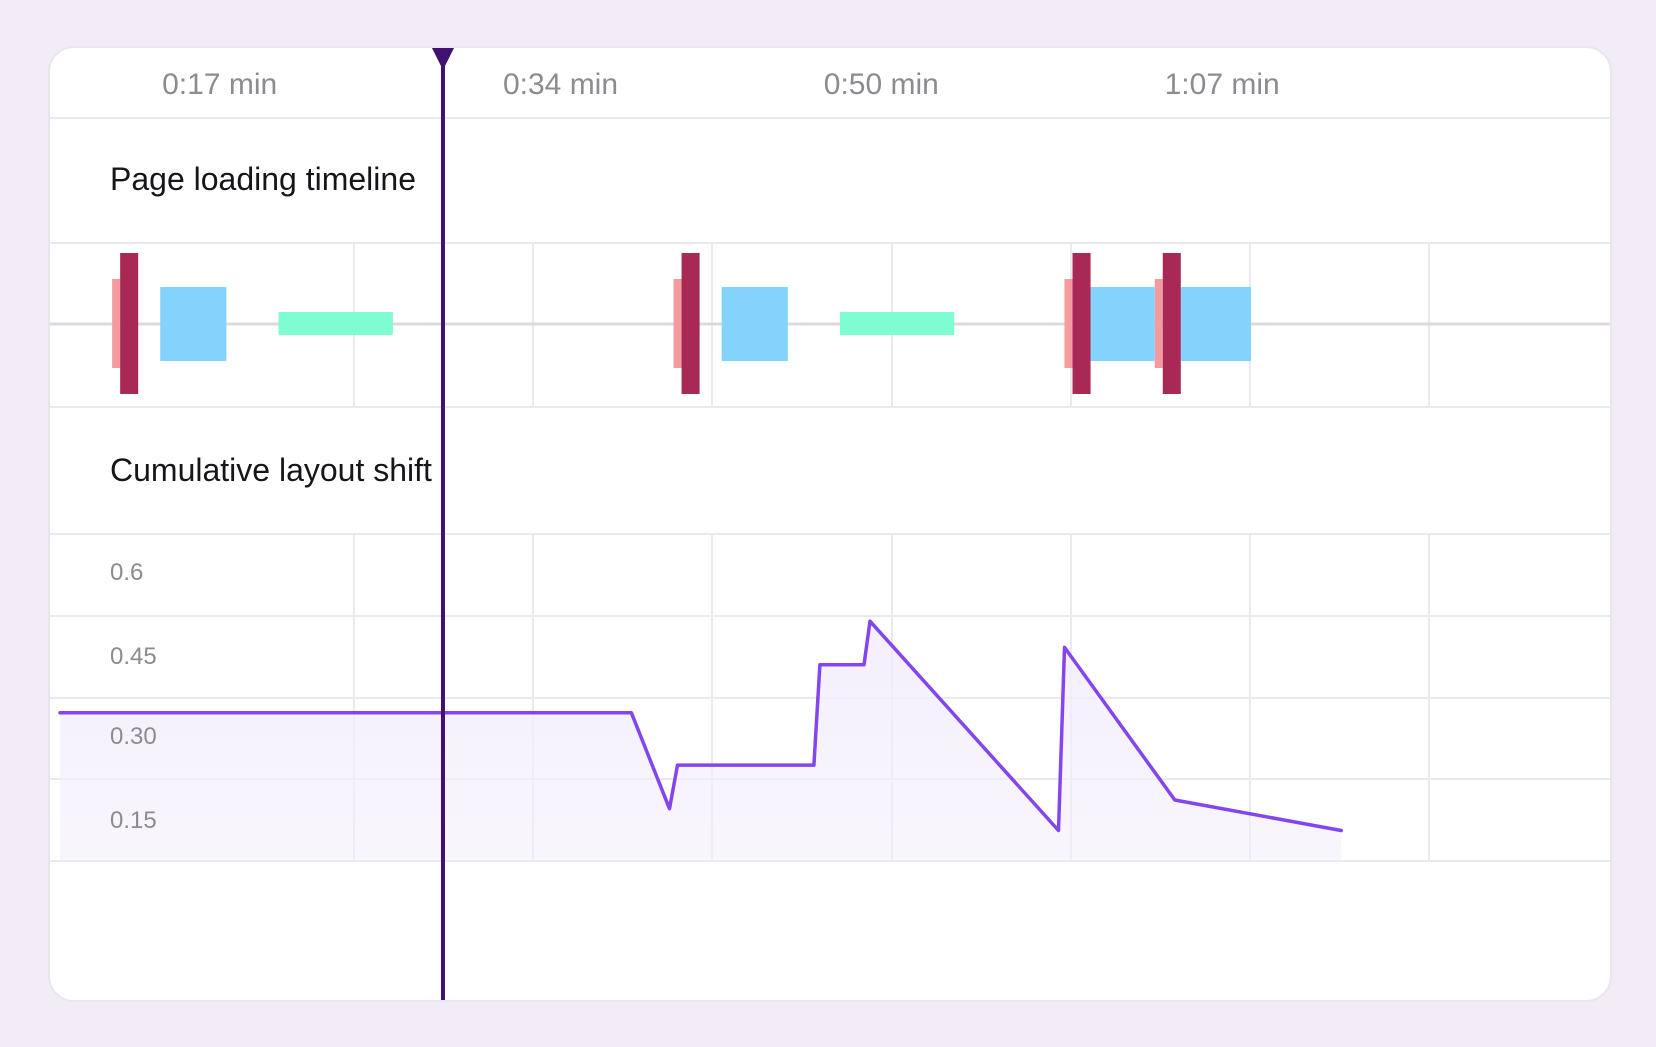  I want to click on cls-y-label-0: 0.6, so click(126, 572).